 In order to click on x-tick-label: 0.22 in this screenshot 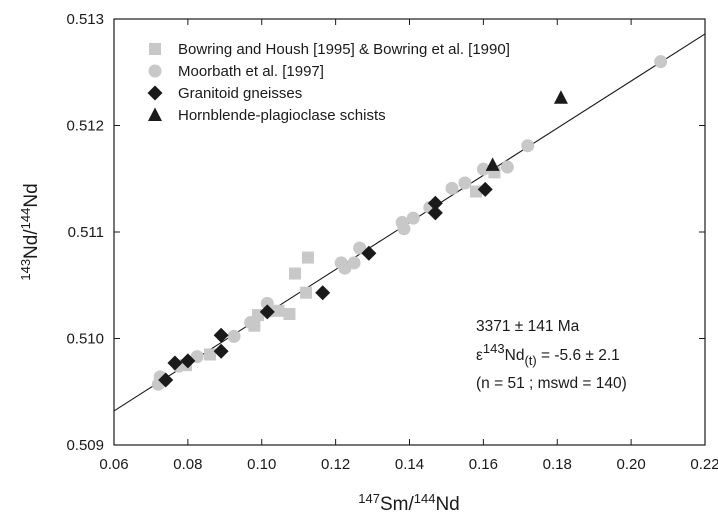, I will do `click(704, 464)`.